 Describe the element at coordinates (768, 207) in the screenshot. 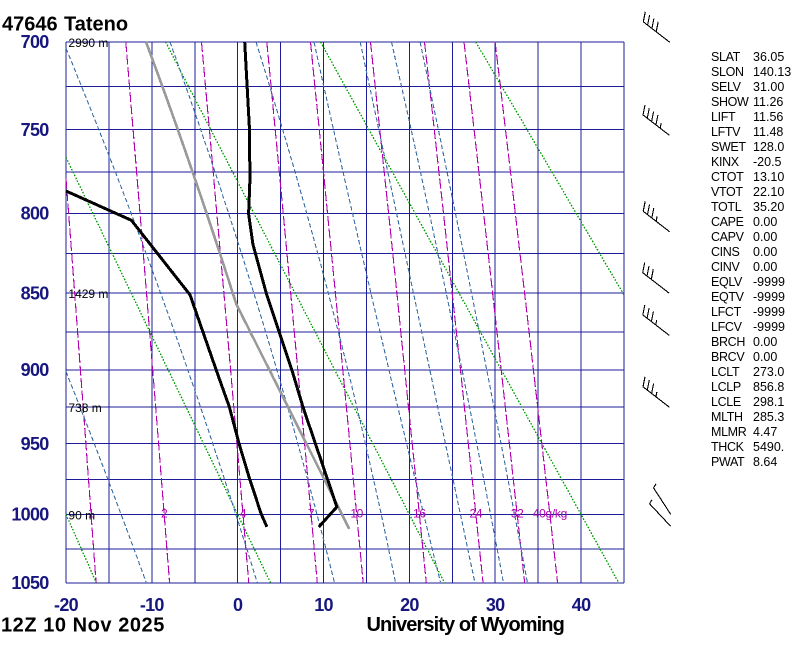

I see `svg-text: 35.20` at that location.